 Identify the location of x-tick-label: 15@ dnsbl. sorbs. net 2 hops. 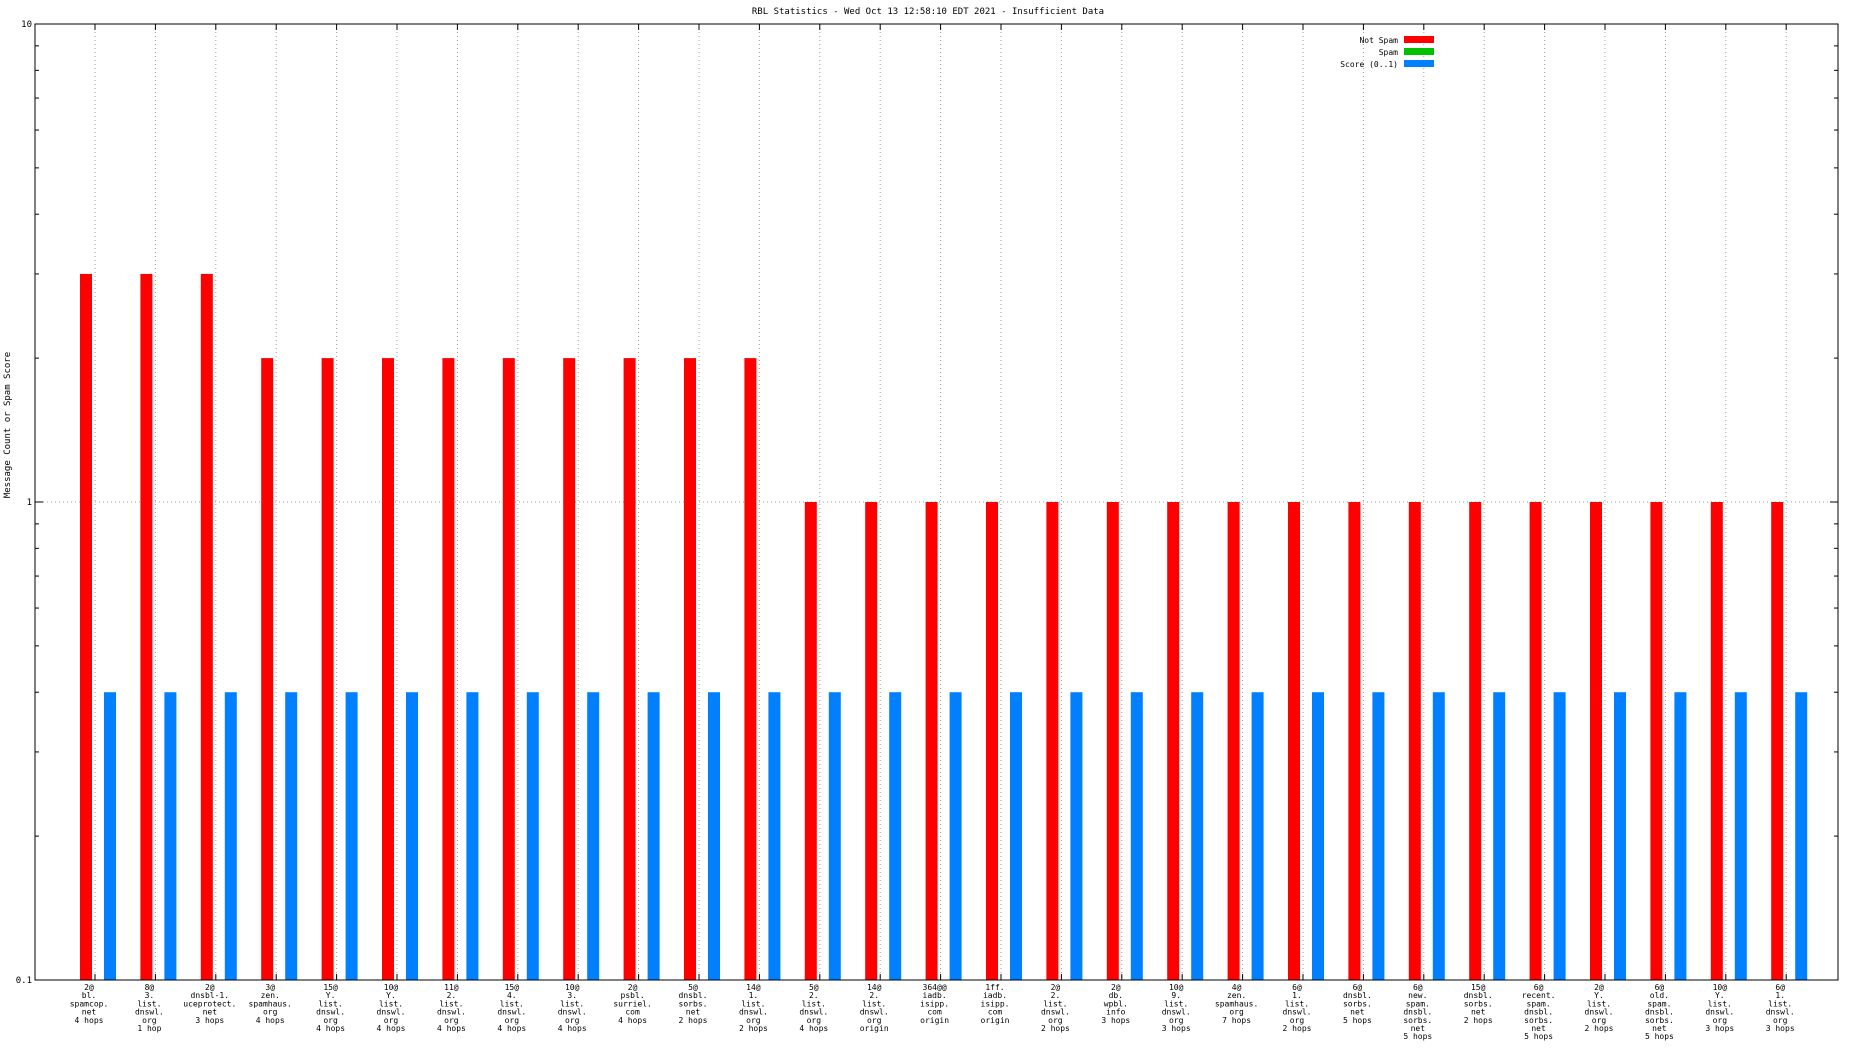
(1478, 1004).